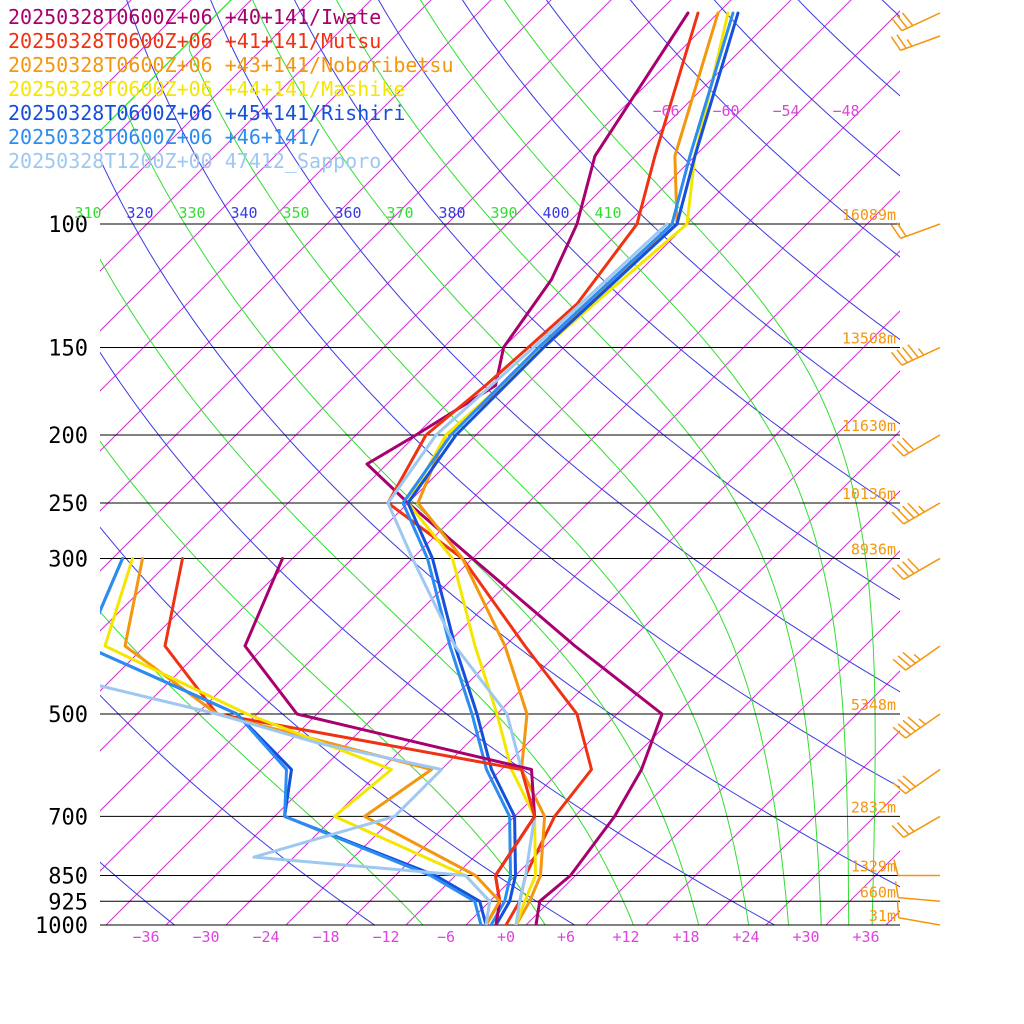  Describe the element at coordinates (194, 17) in the screenshot. I see `legend-entry: 20250328T0600Z+06 +40+141/Iwate` at that location.